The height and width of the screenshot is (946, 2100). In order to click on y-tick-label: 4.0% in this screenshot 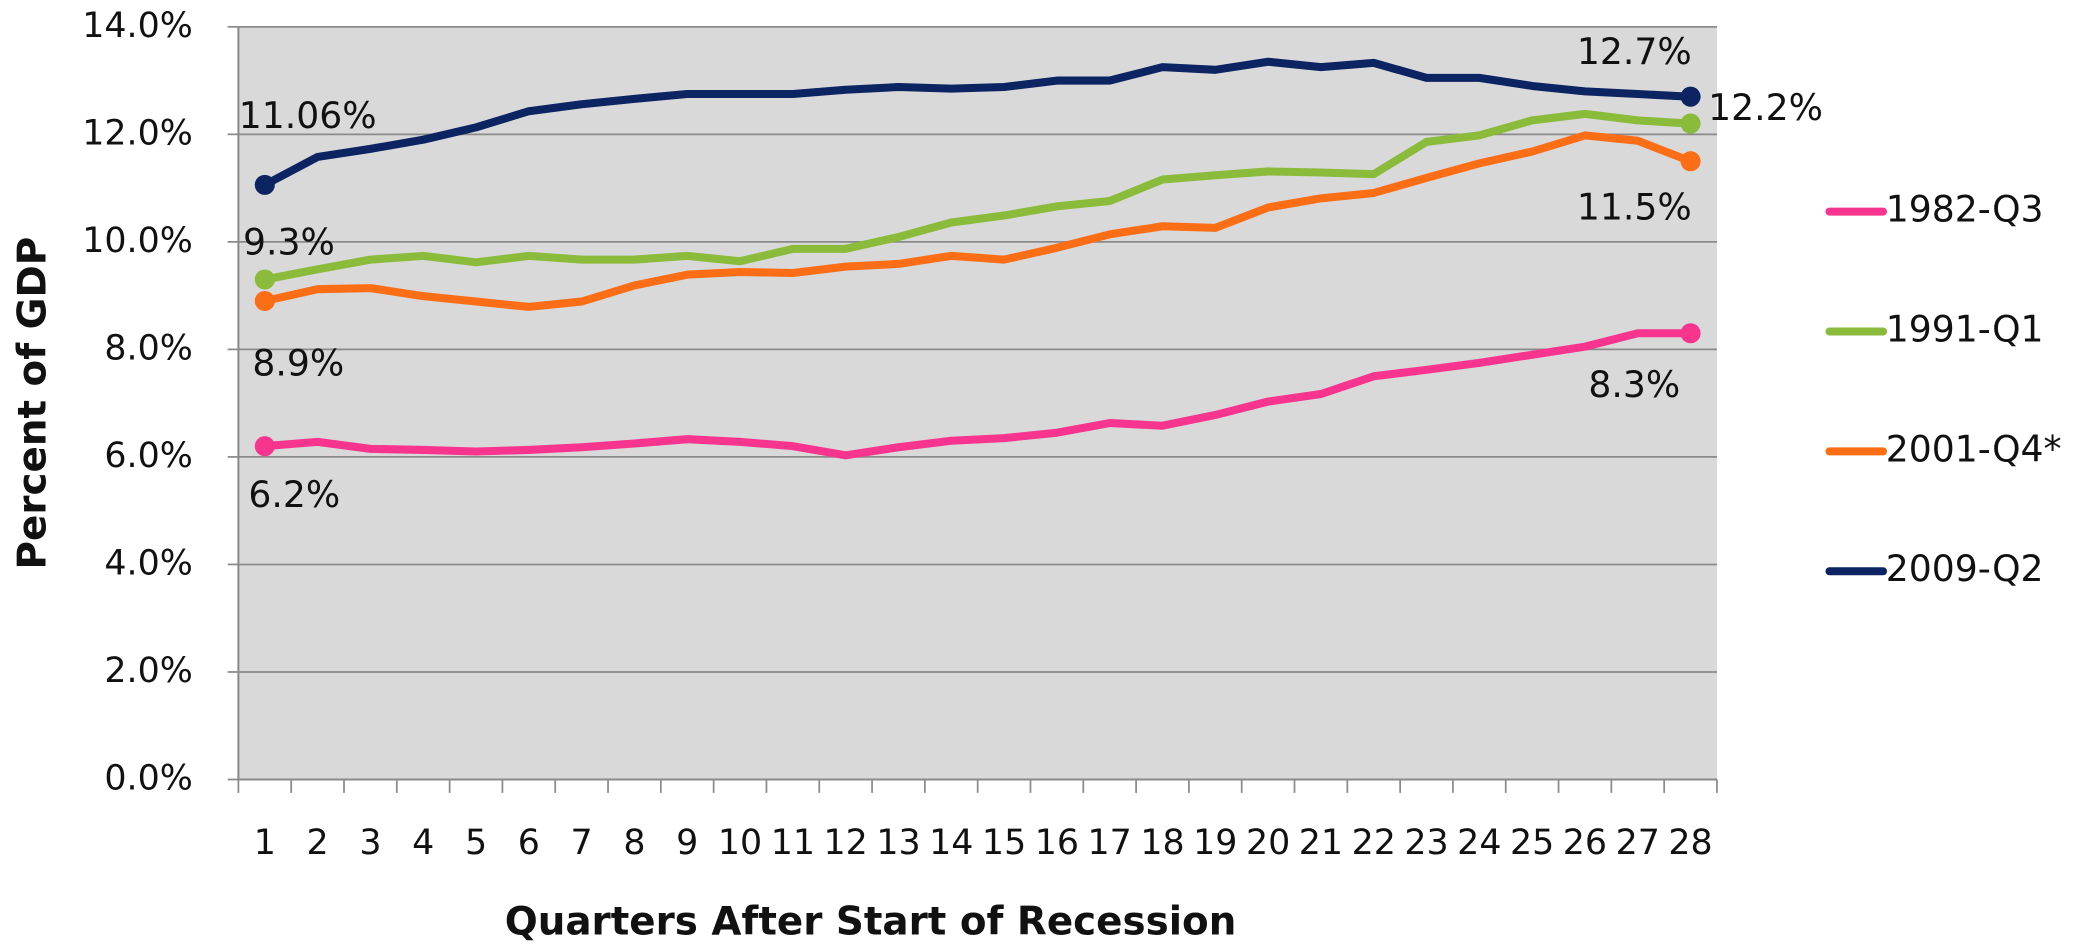, I will do `click(148, 563)`.